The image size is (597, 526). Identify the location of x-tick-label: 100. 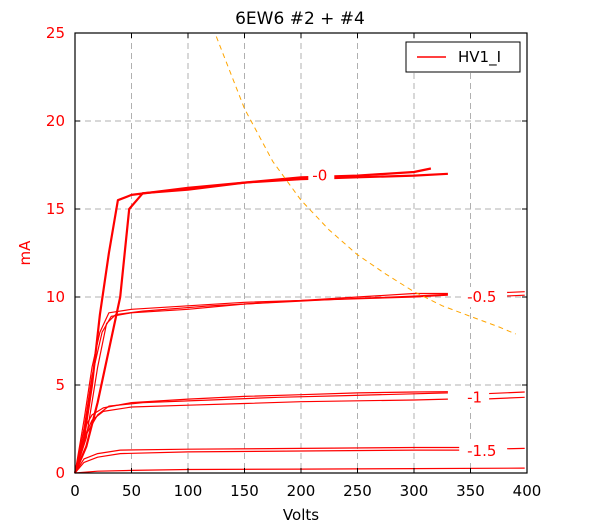
(188, 491).